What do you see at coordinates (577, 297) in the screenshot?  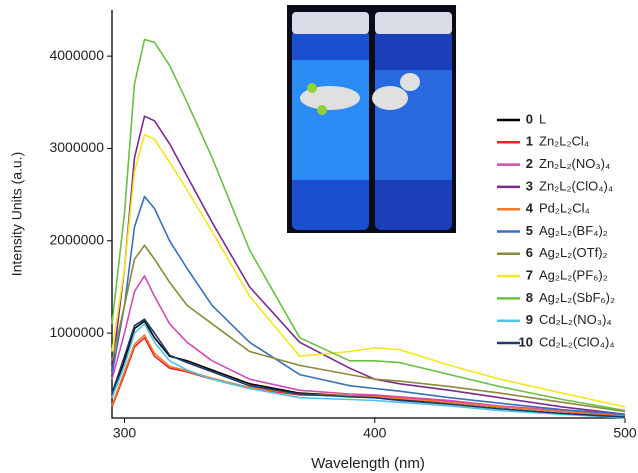 I see `legend-label: Ag₂L₂(SbF₆)₂` at bounding box center [577, 297].